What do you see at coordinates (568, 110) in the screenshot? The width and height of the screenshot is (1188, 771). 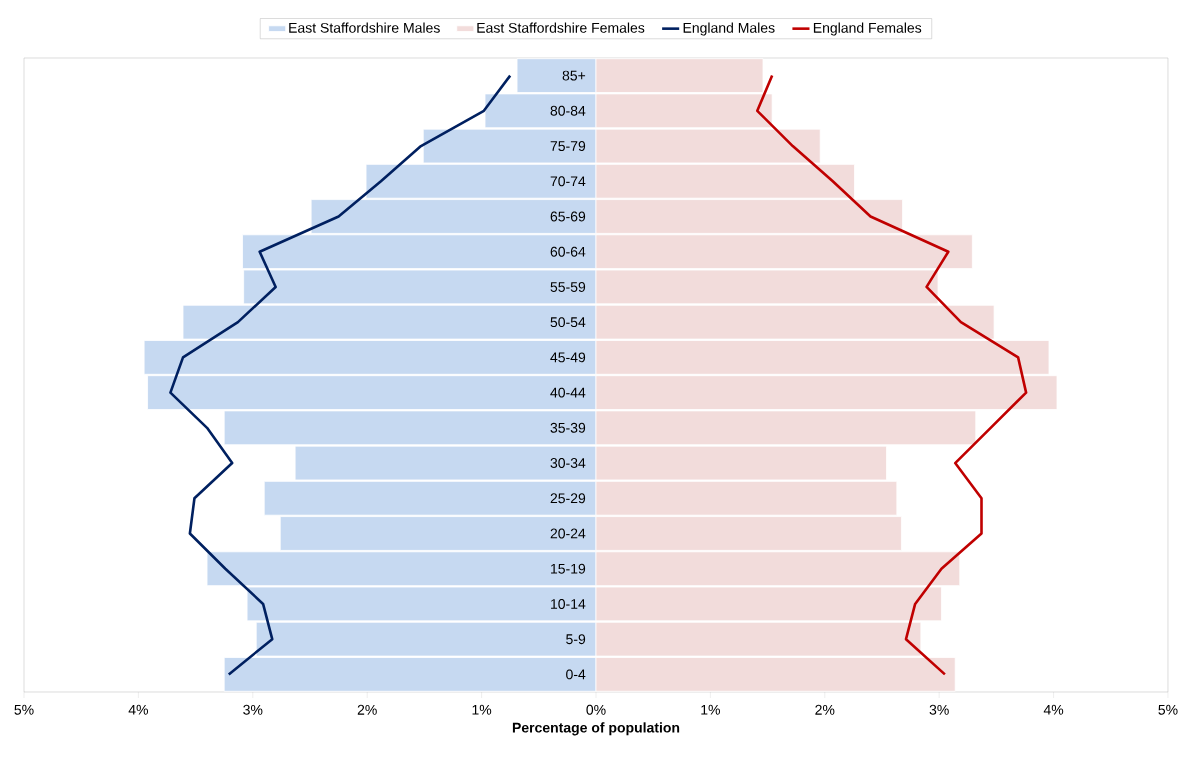 I see `y-tick-label: 80-84` at bounding box center [568, 110].